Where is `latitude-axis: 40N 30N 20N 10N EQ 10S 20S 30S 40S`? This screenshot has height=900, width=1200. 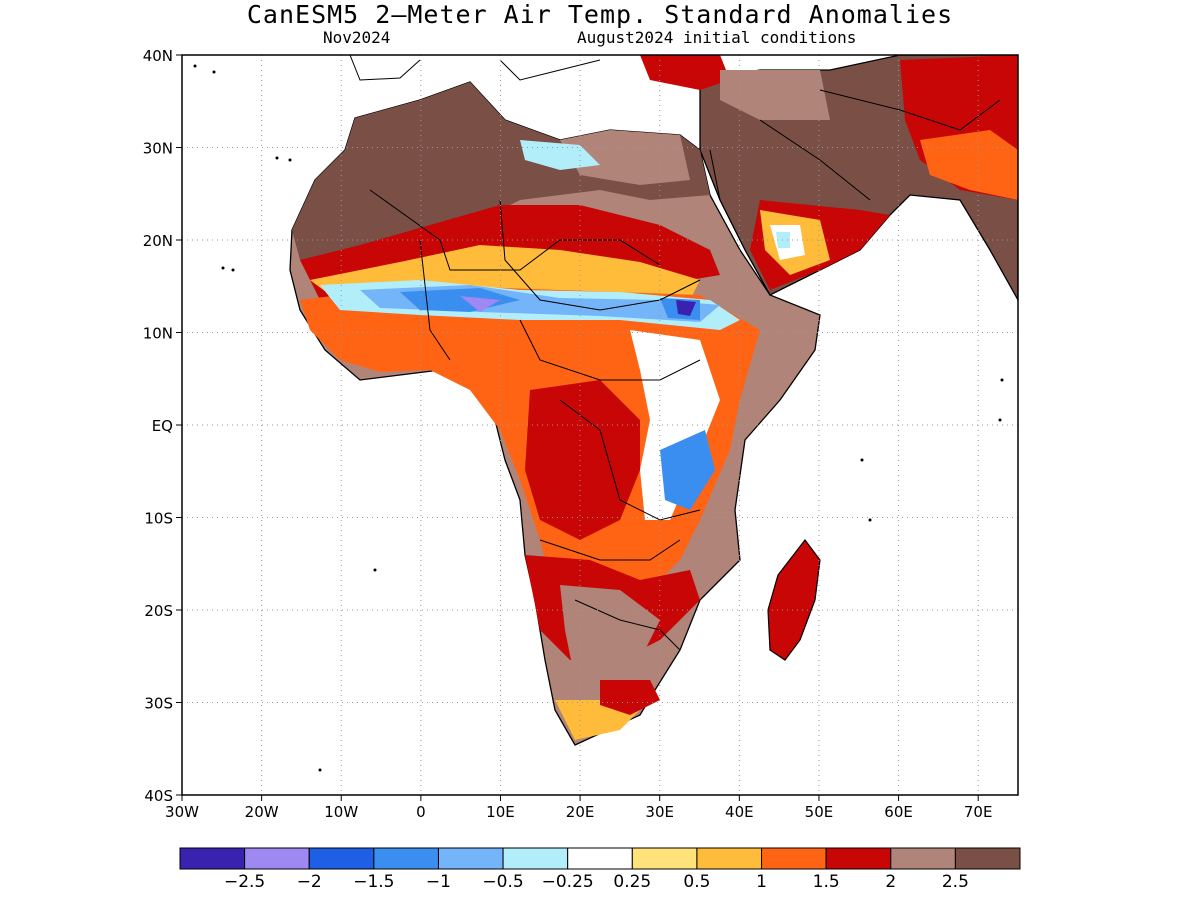
latitude-axis: 40N 30N 20N 10N EQ 10S 20S 30S 40S is located at coordinates (162, 426).